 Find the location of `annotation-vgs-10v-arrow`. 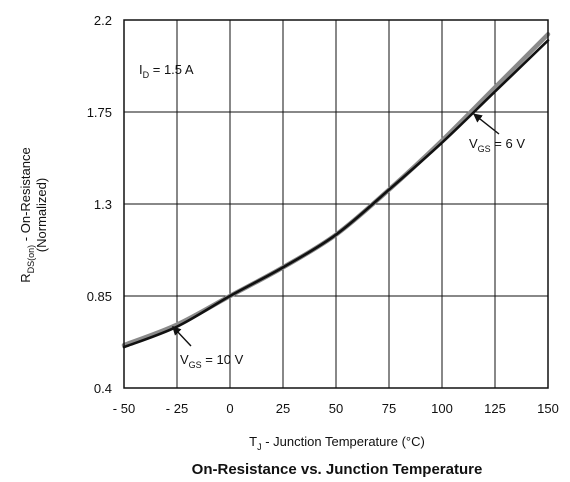

annotation-vgs-10v-arrow is located at coordinates (182, 336).